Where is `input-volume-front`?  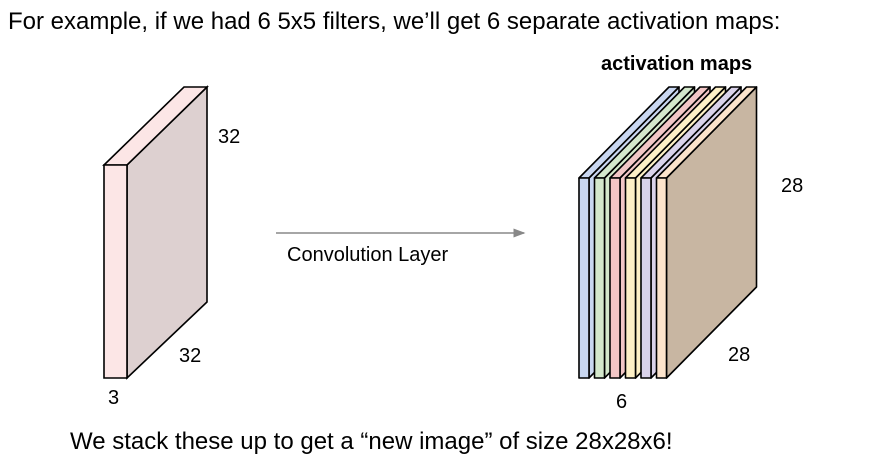
input-volume-front is located at coordinates (115, 271).